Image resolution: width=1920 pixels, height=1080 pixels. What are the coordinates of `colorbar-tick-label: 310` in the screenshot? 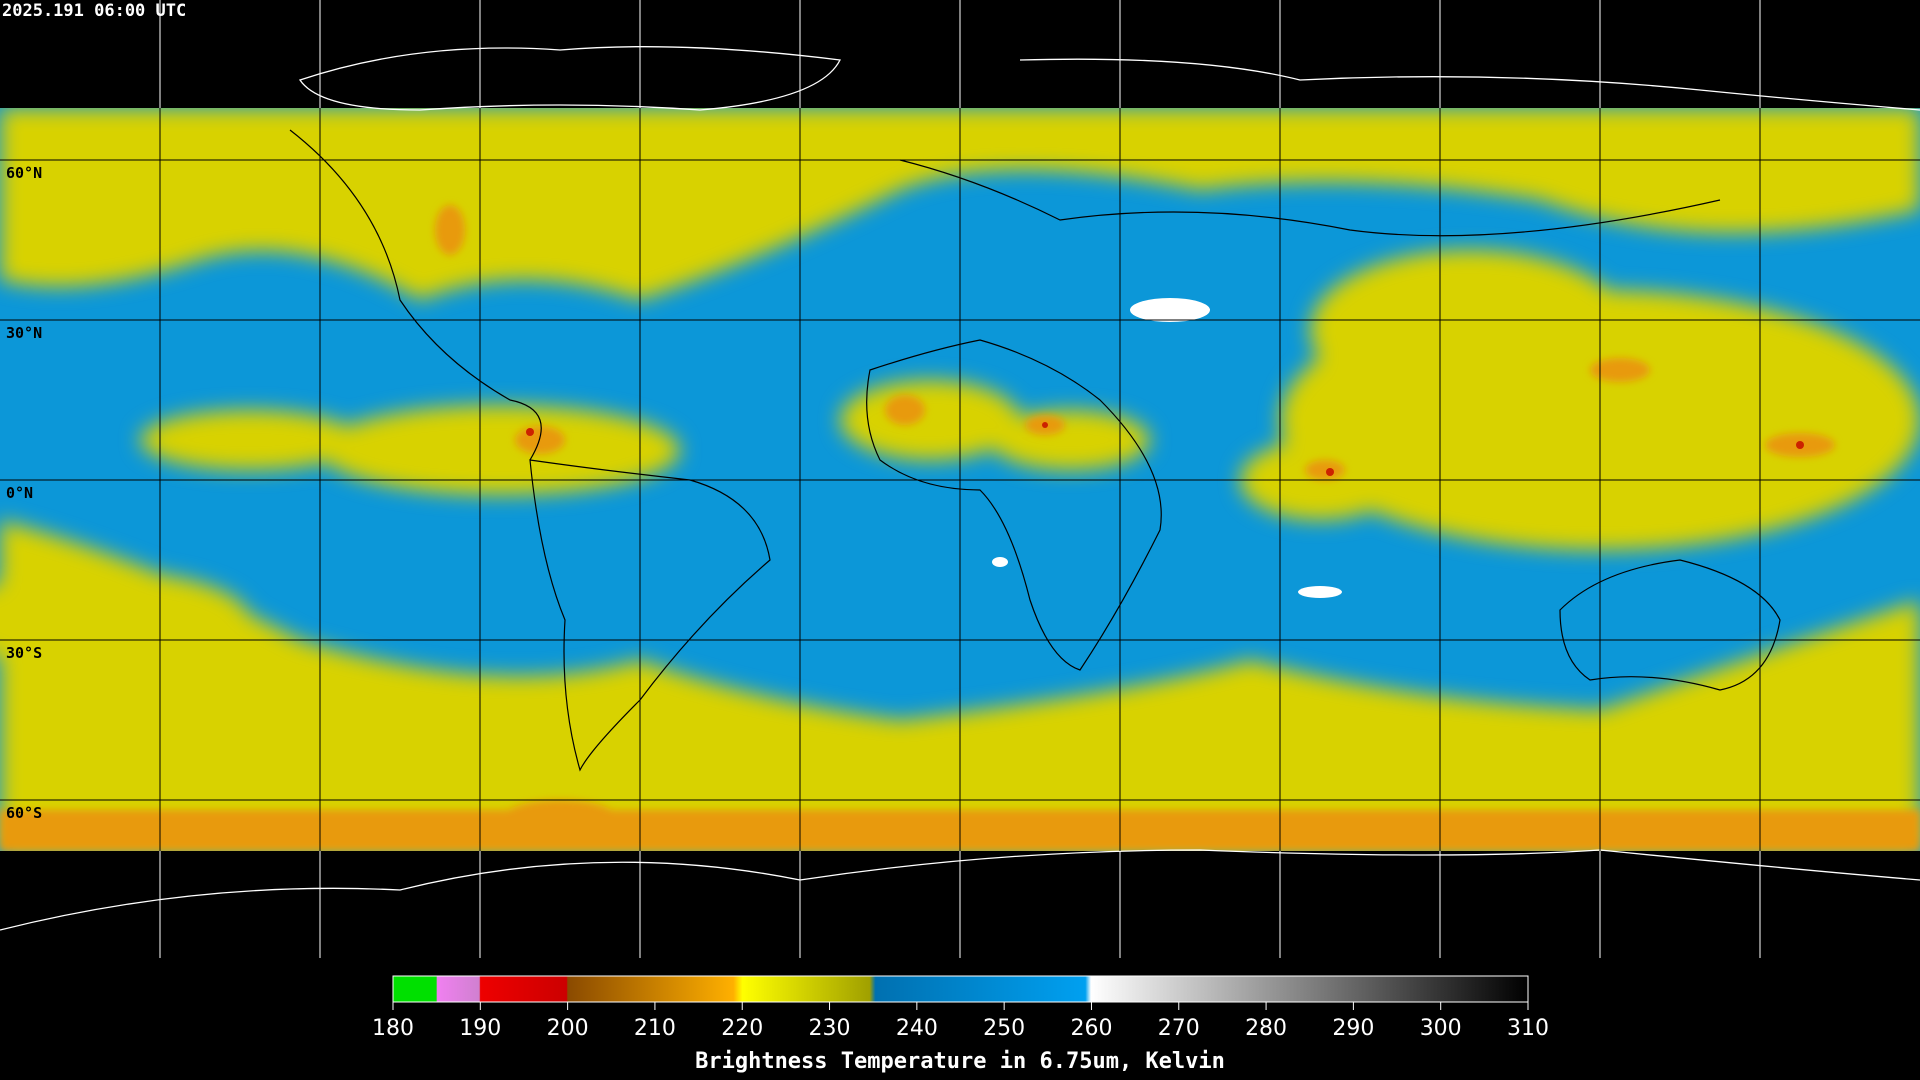 It's located at (1528, 1028).